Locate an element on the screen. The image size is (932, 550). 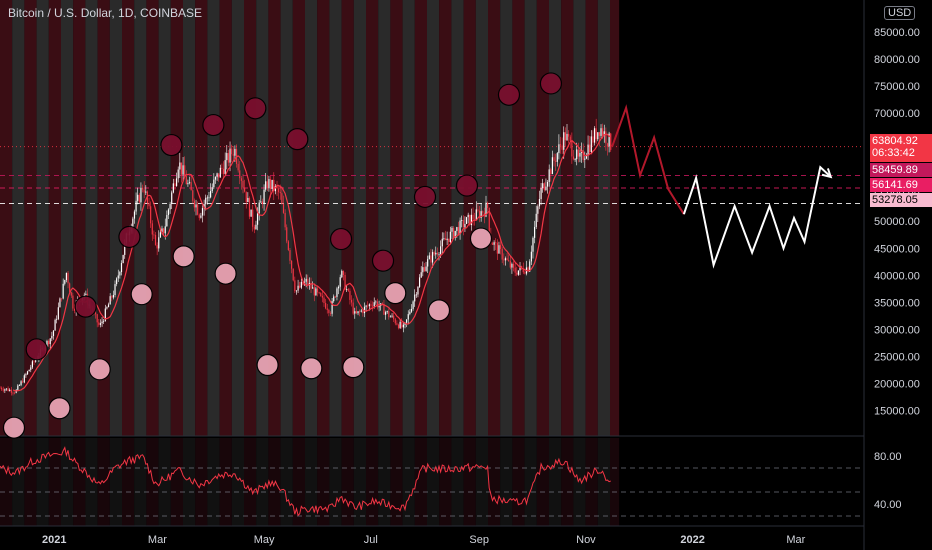
oscillator-axis-label: 40.00 is located at coordinates (888, 505).